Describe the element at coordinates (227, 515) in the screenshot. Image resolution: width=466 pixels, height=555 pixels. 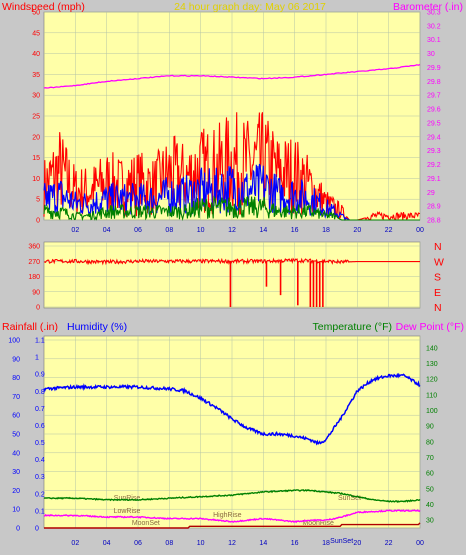
I see `event-label: HighRise` at that location.